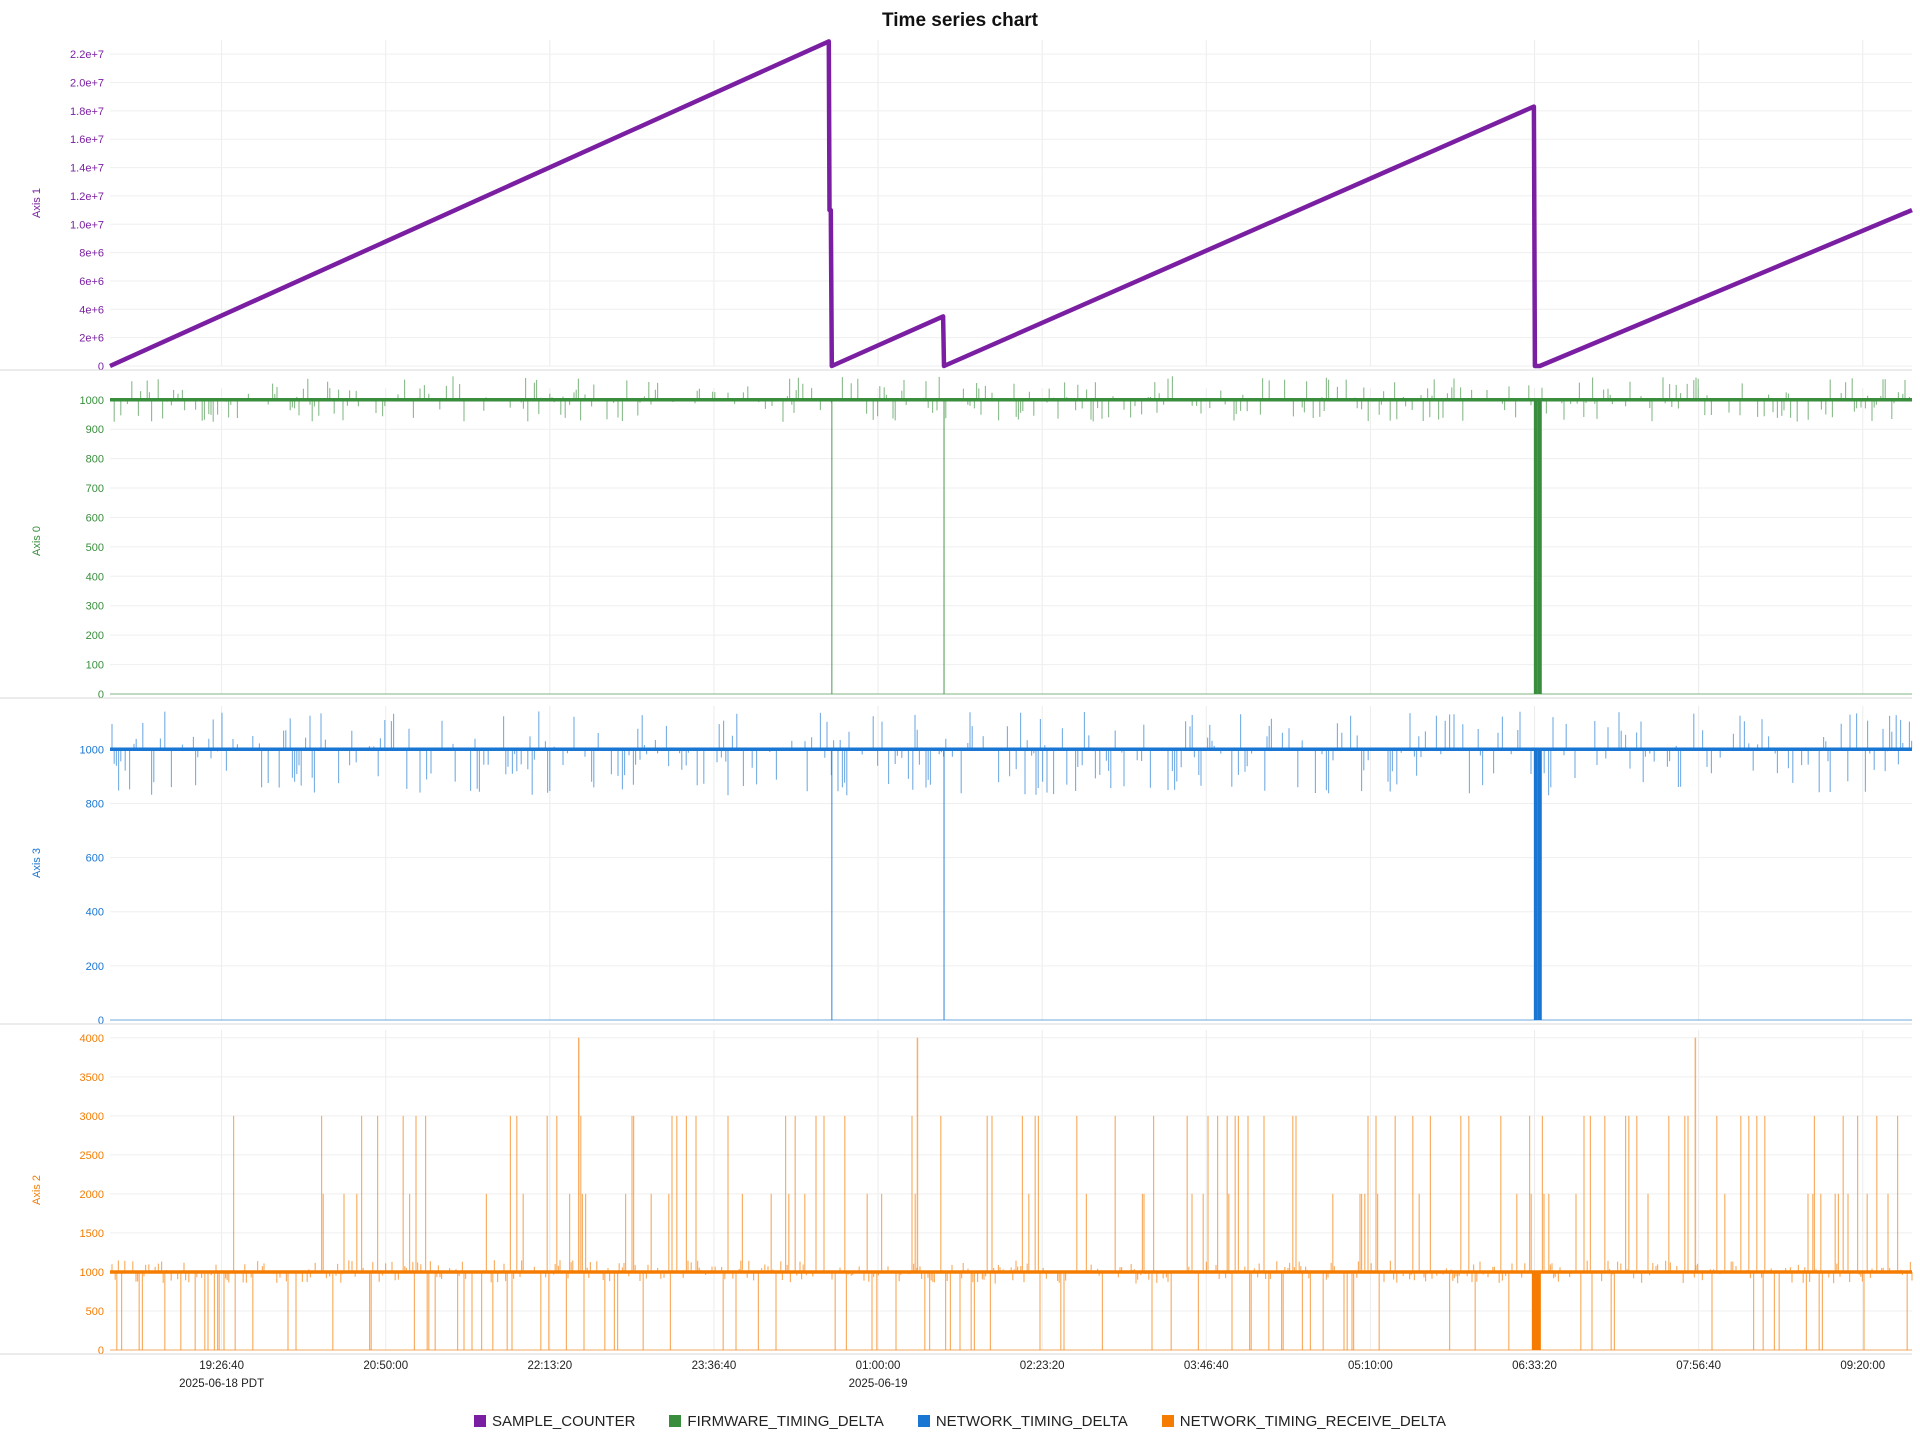  What do you see at coordinates (92, 1117) in the screenshot?
I see `y-tick-label: 3000` at bounding box center [92, 1117].